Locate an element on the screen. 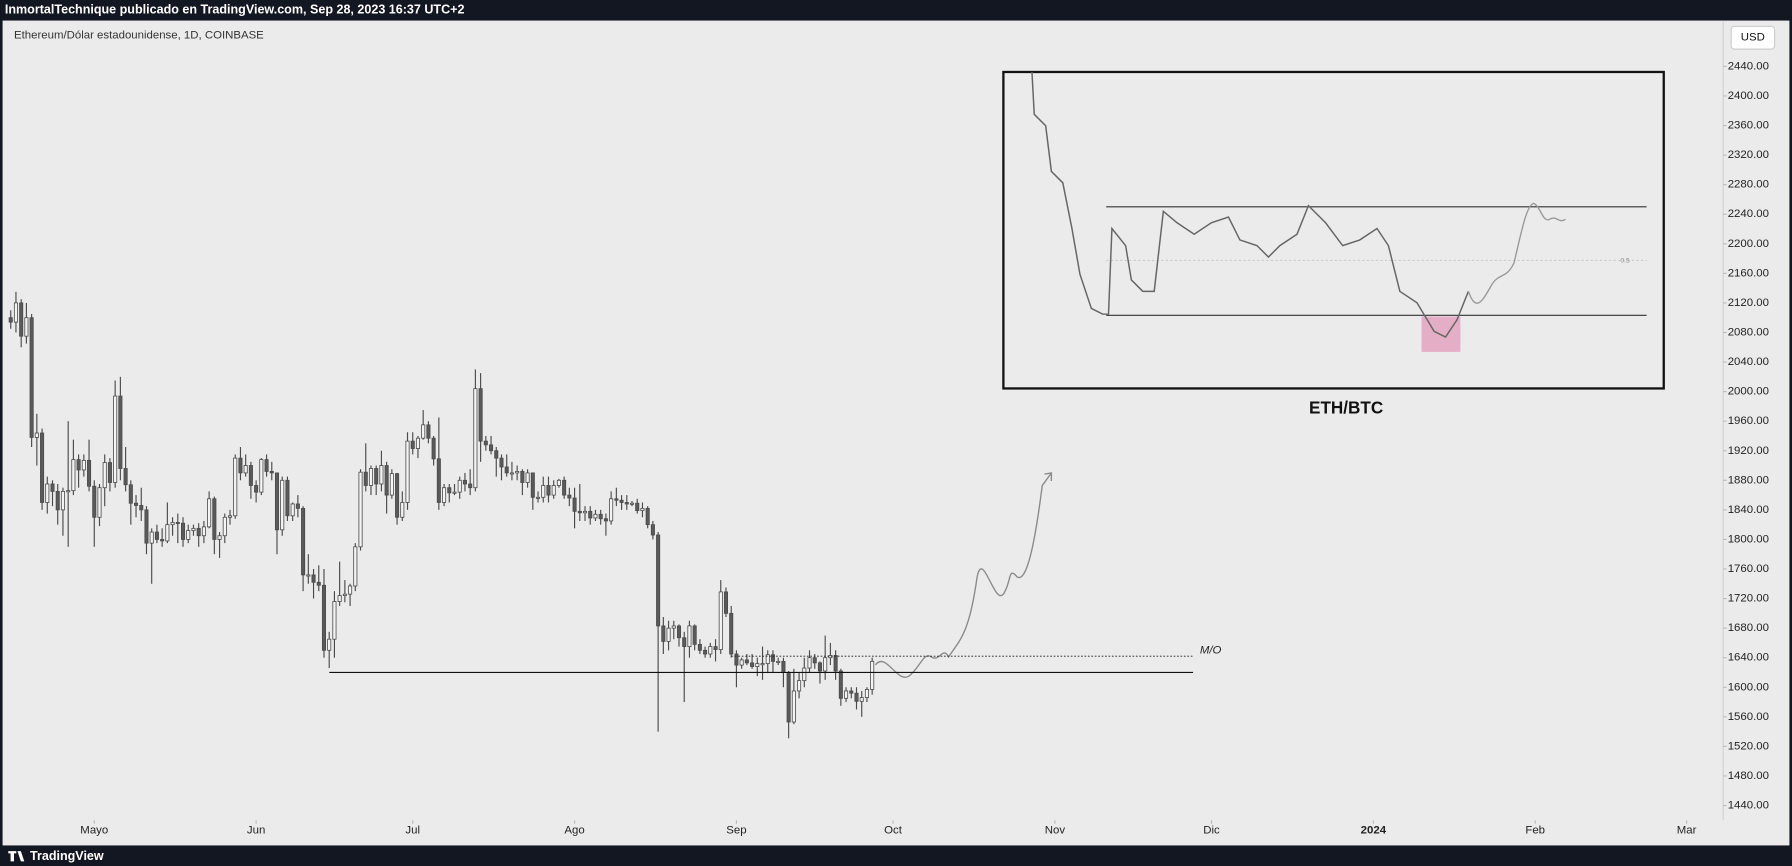 The height and width of the screenshot is (866, 1792). currency-label: USD is located at coordinates (1753, 38).